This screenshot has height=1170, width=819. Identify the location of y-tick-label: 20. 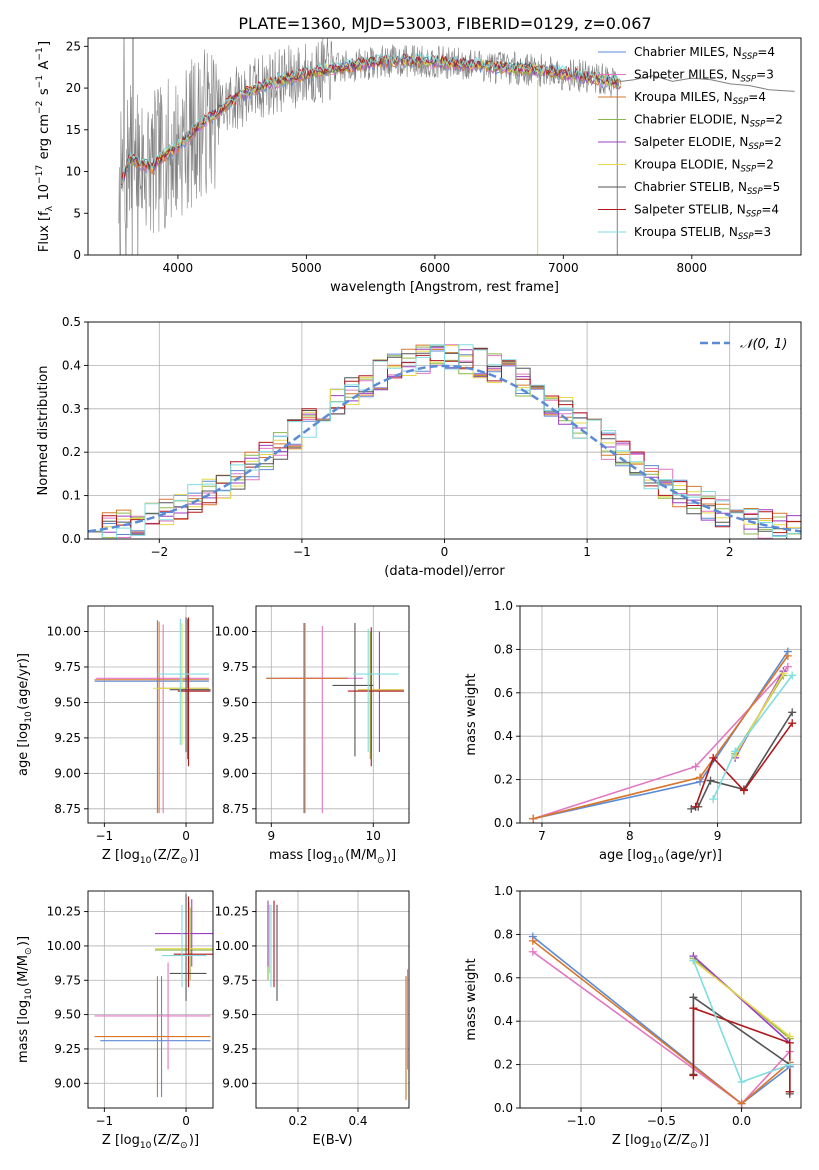
(73, 88).